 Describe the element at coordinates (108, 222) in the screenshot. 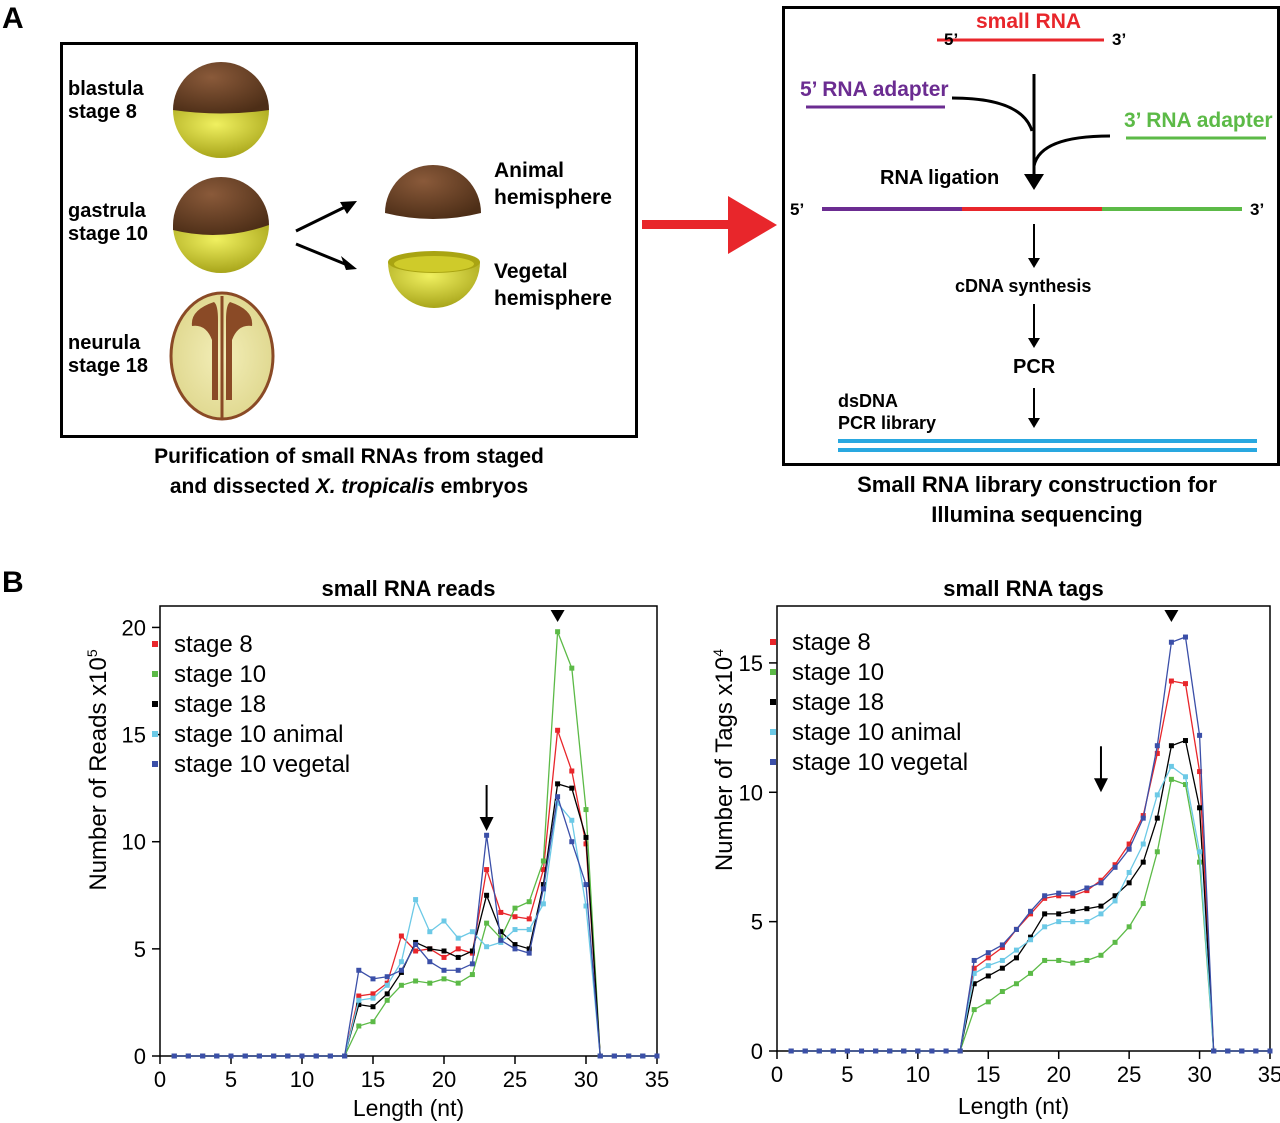

I see `gastrula-label: gastrula stage 10` at that location.